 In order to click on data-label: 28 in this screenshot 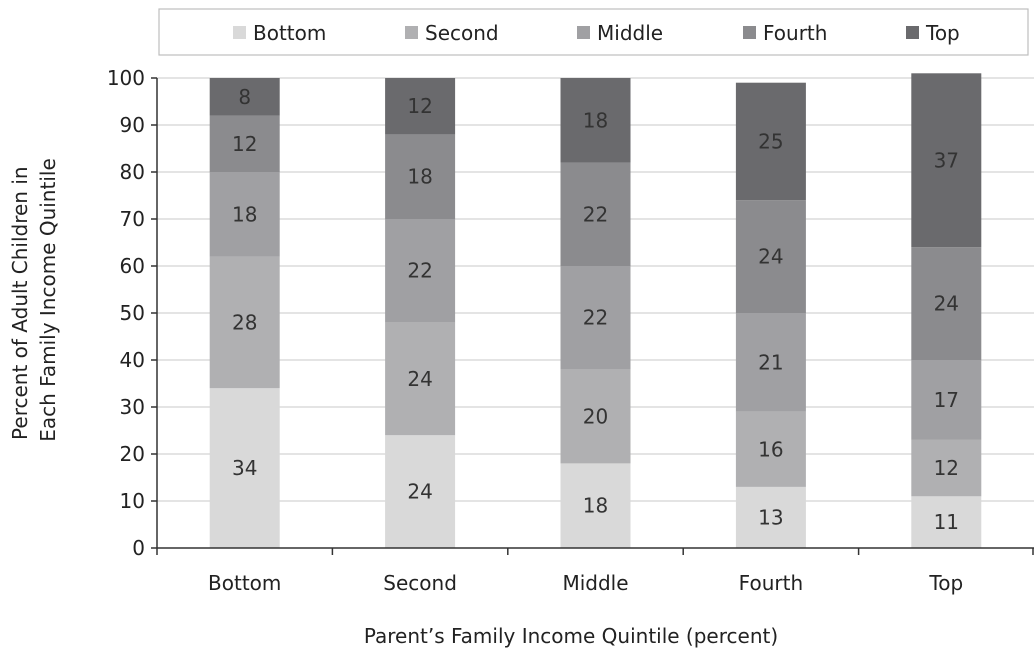, I will do `click(244, 322)`.